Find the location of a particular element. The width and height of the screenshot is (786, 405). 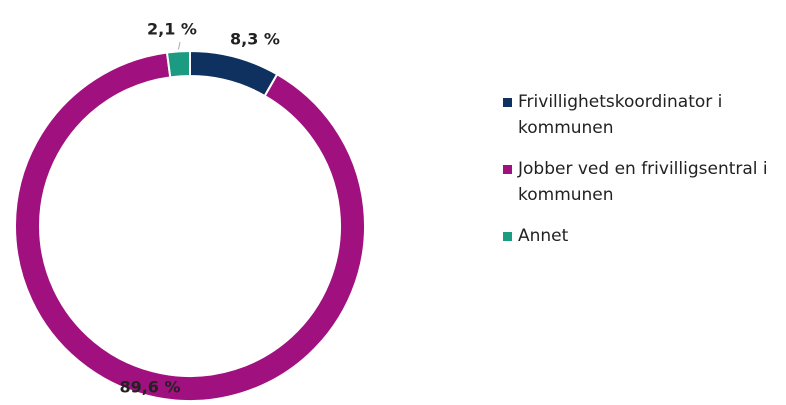

legend-item: Annet is located at coordinates (639, 236).